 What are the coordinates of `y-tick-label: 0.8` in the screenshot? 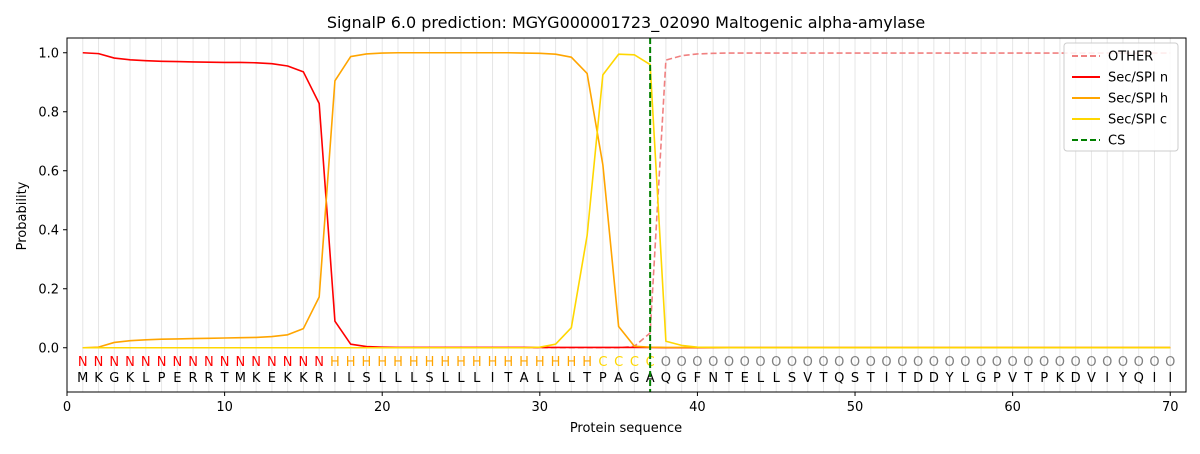 It's located at (48, 112).